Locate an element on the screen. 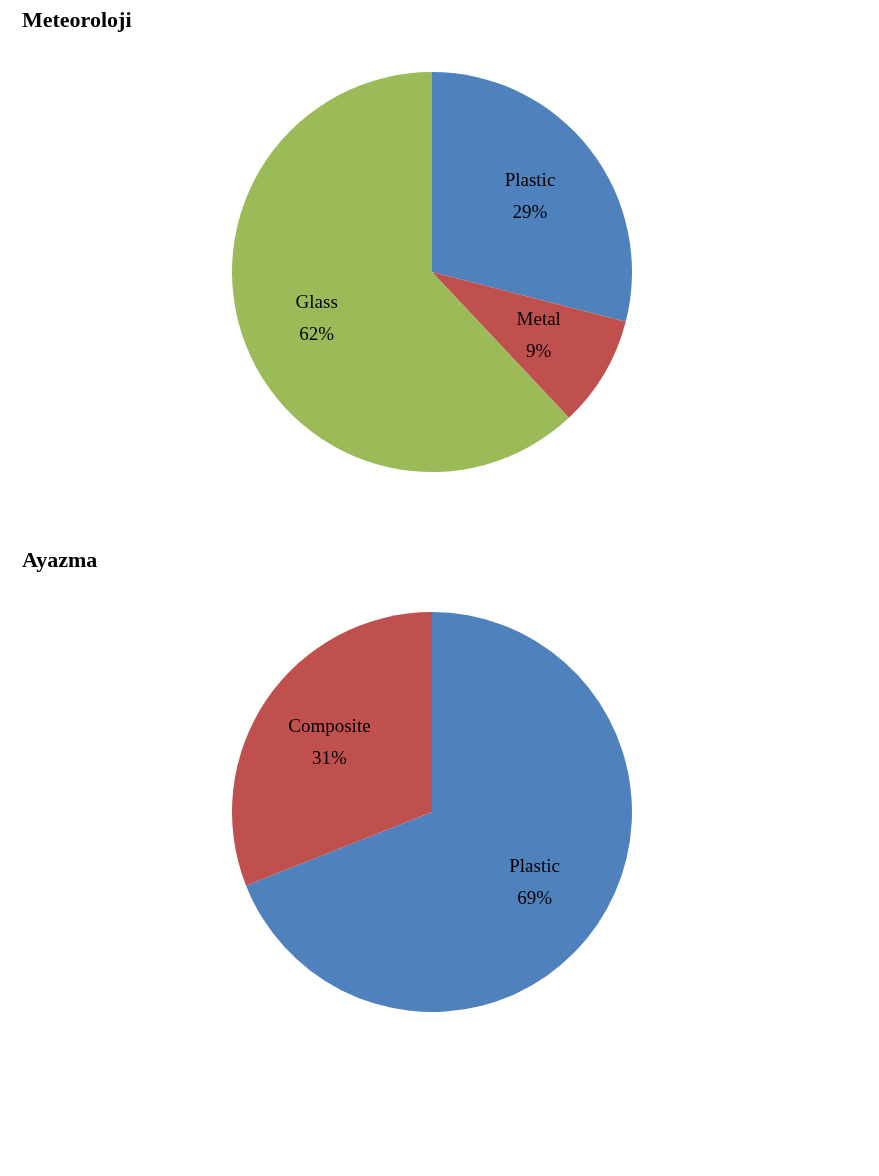 Image resolution: width=879 pixels, height=1176 pixels. data-label: 9% is located at coordinates (539, 351).